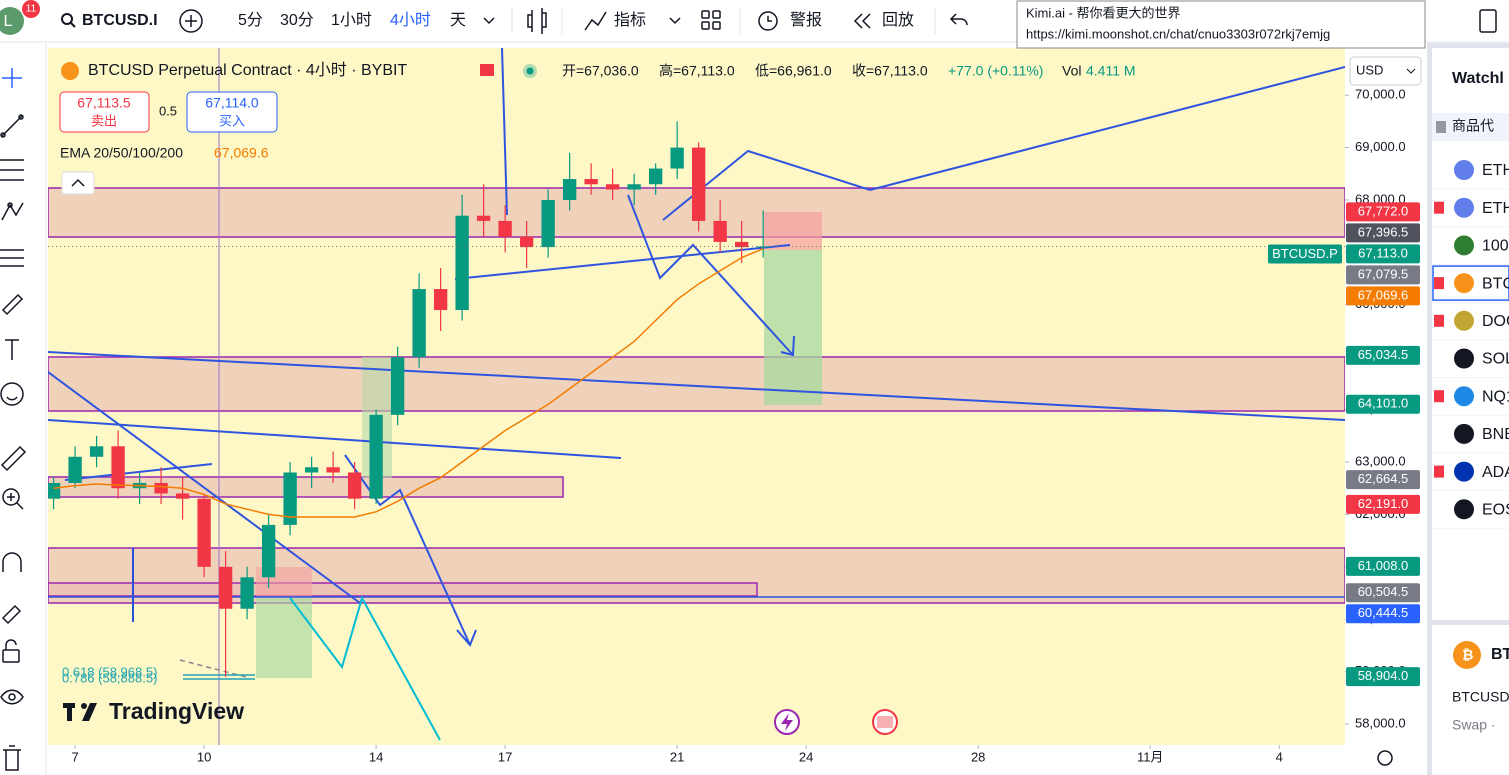  Describe the element at coordinates (1380, 722) in the screenshot. I see `y-tick-label: 58,000.0` at that location.